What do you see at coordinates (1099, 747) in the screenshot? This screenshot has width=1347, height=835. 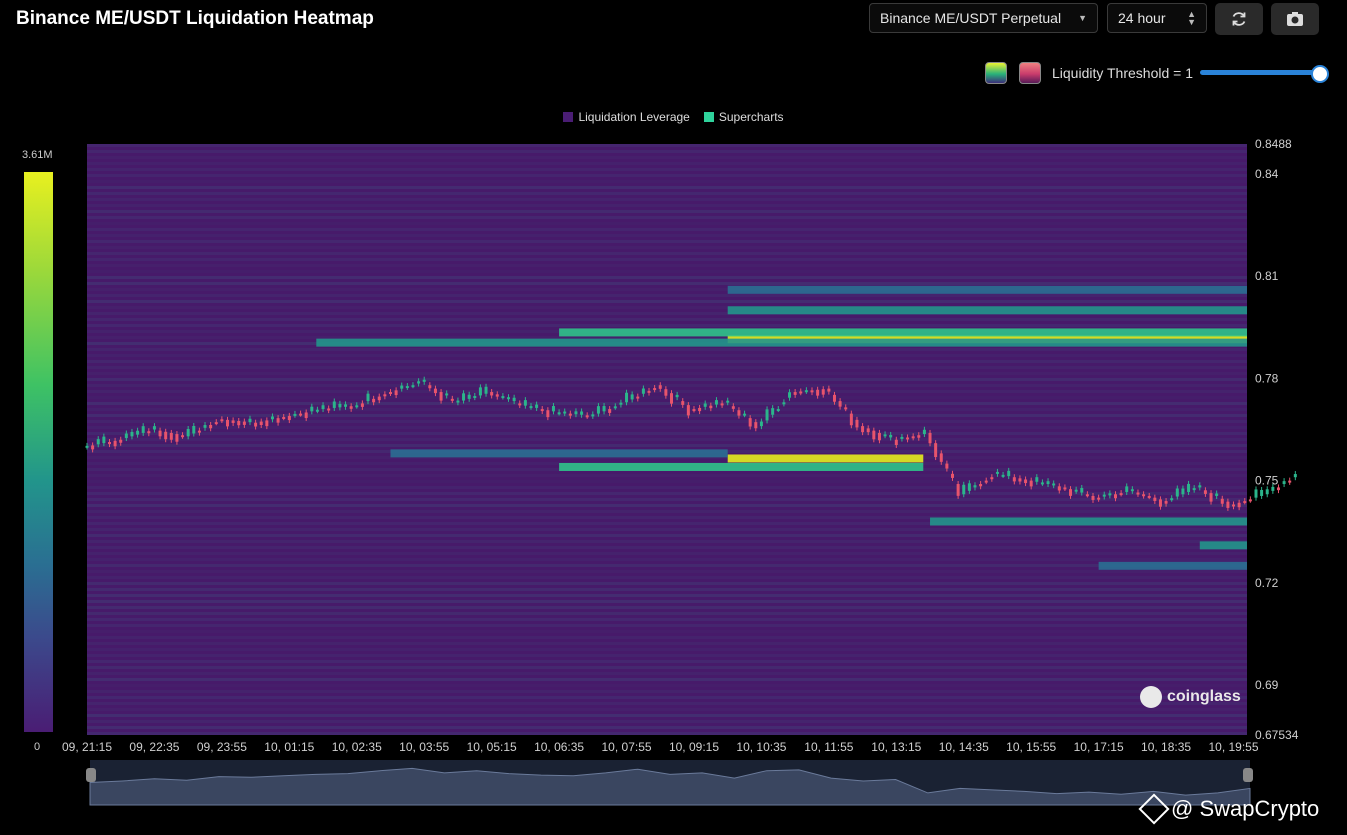 I see `x-tick-label: 10, 17:15` at bounding box center [1099, 747].